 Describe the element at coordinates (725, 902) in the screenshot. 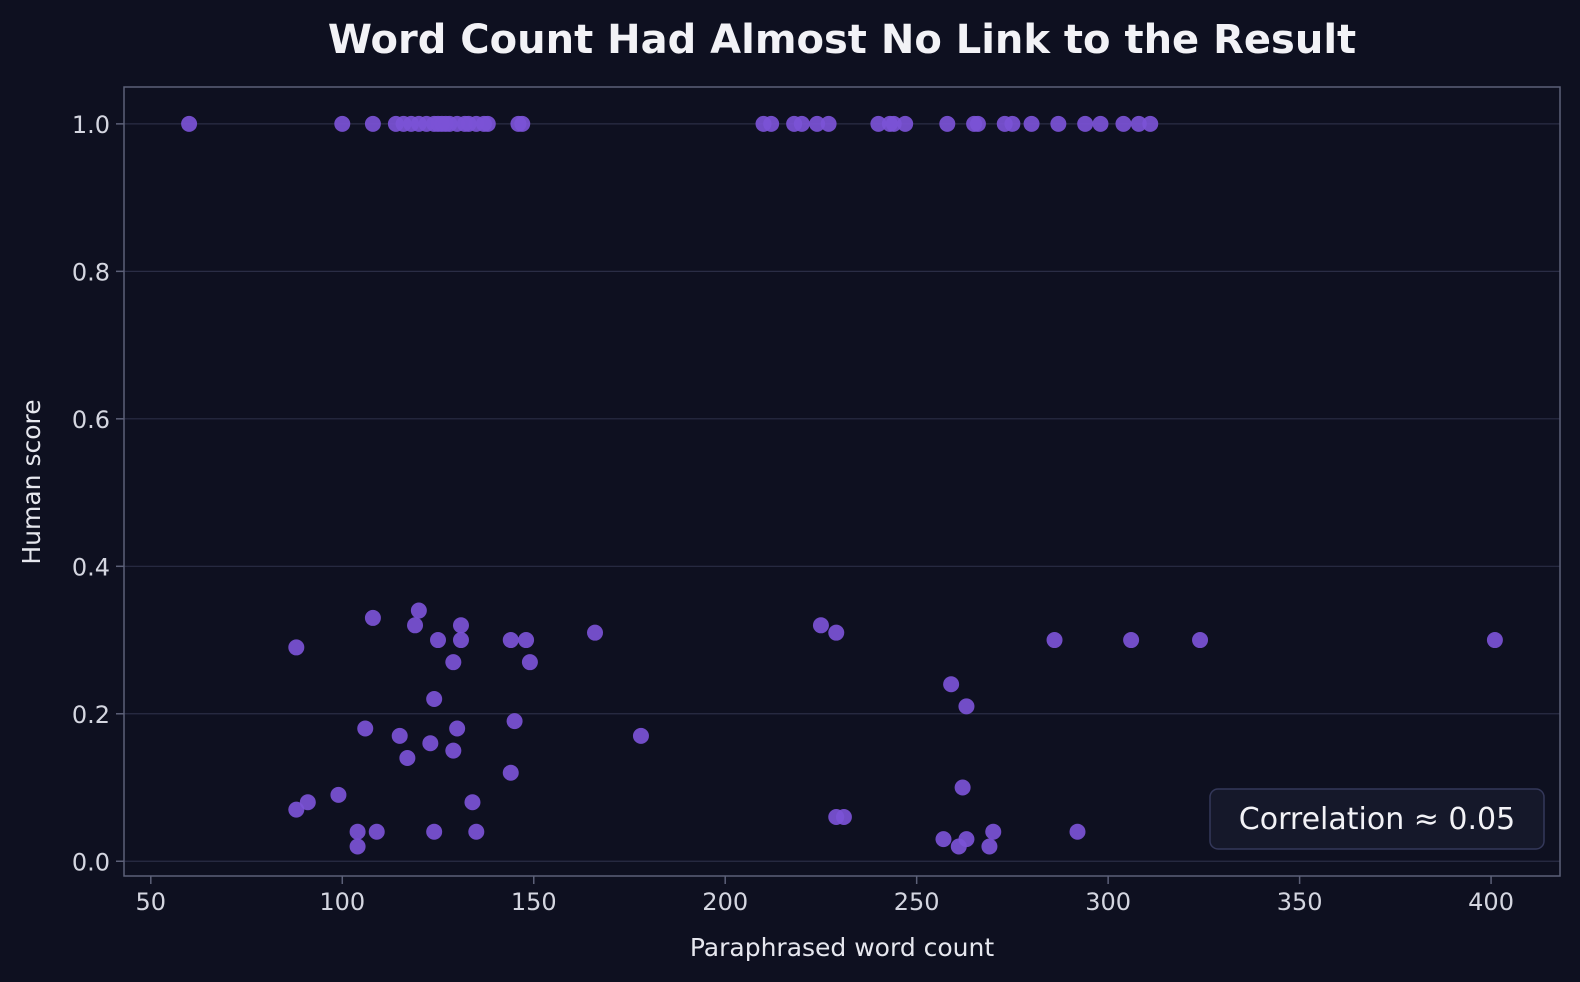

I see `x-tick-label: 200` at that location.